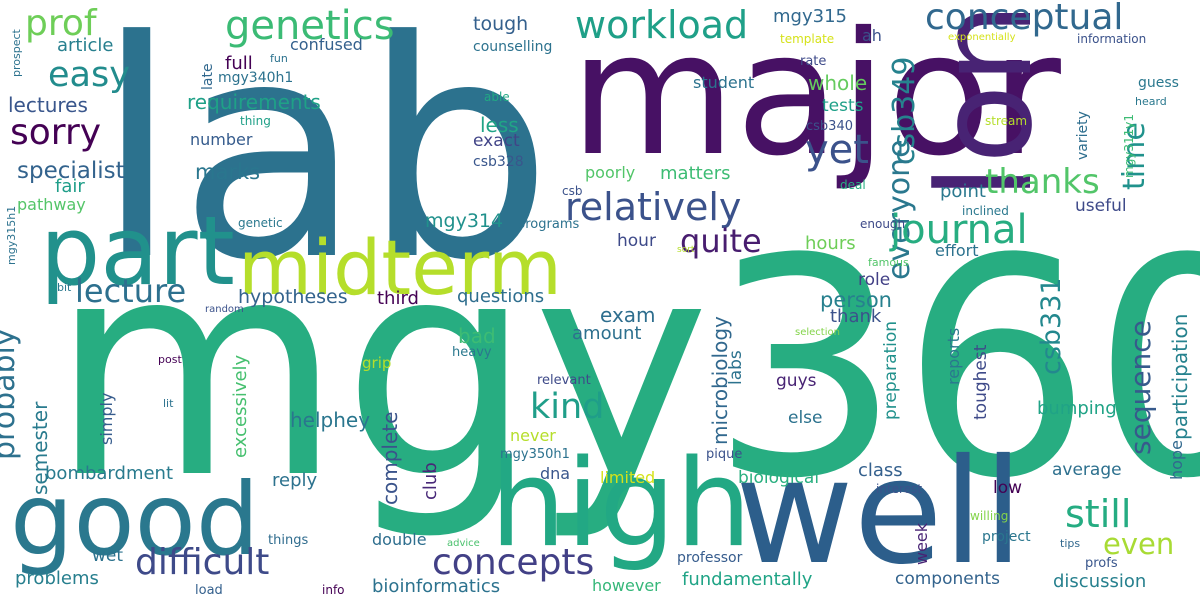 The image size is (1200, 600). Describe the element at coordinates (533, 435) in the screenshot. I see `word-72-never: never` at that location.